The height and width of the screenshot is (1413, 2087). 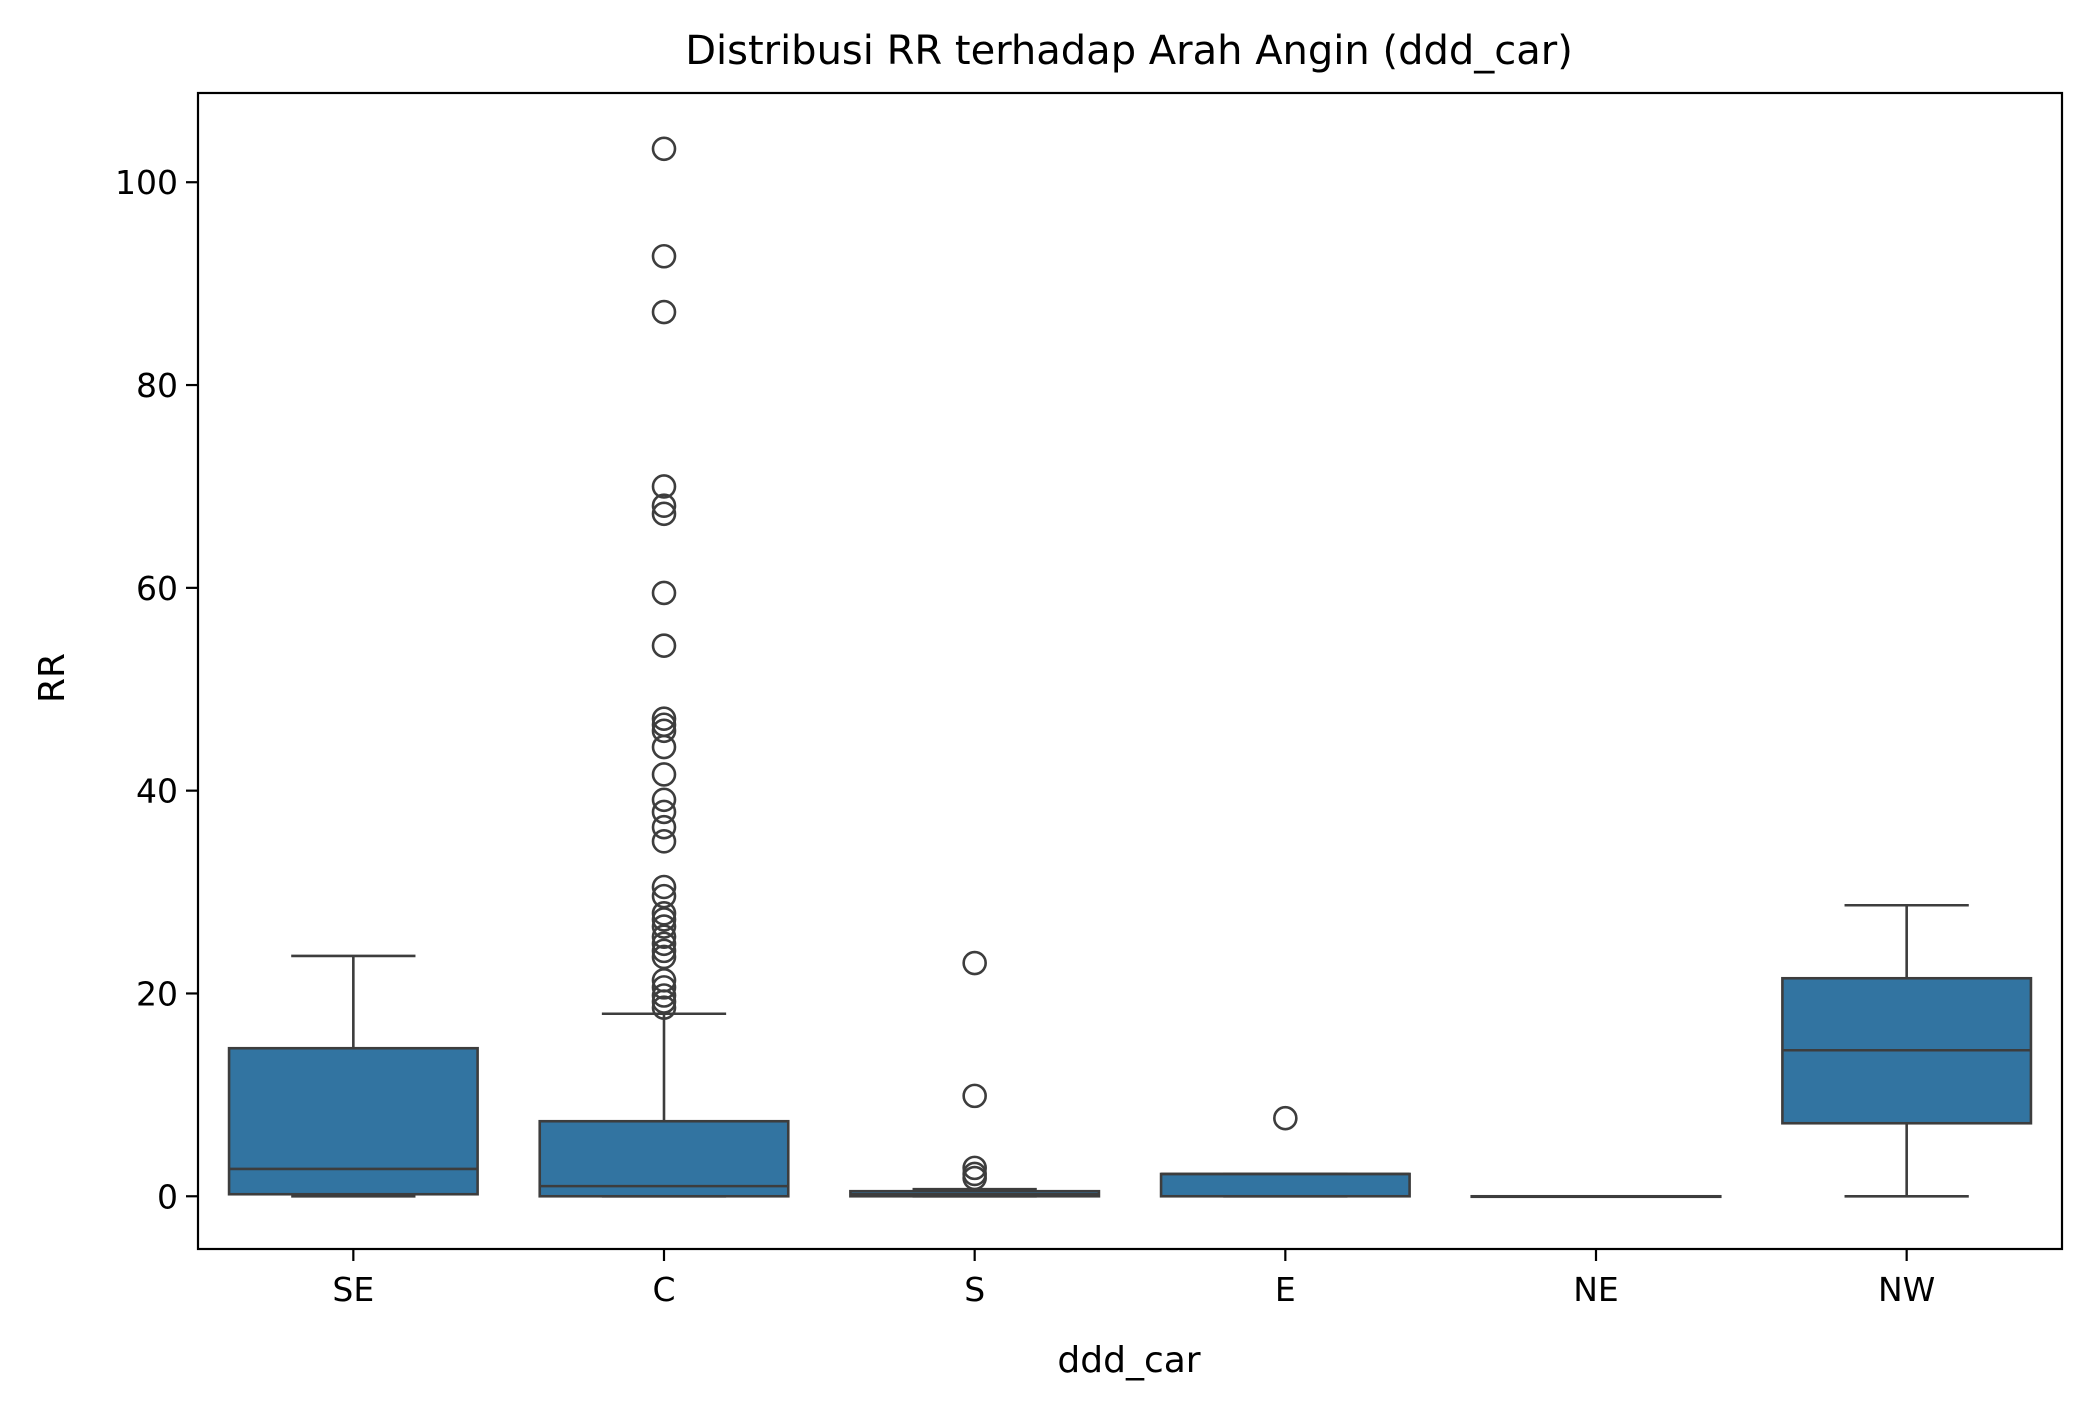 What do you see at coordinates (52, 678) in the screenshot?
I see `y-axis-label: RR` at bounding box center [52, 678].